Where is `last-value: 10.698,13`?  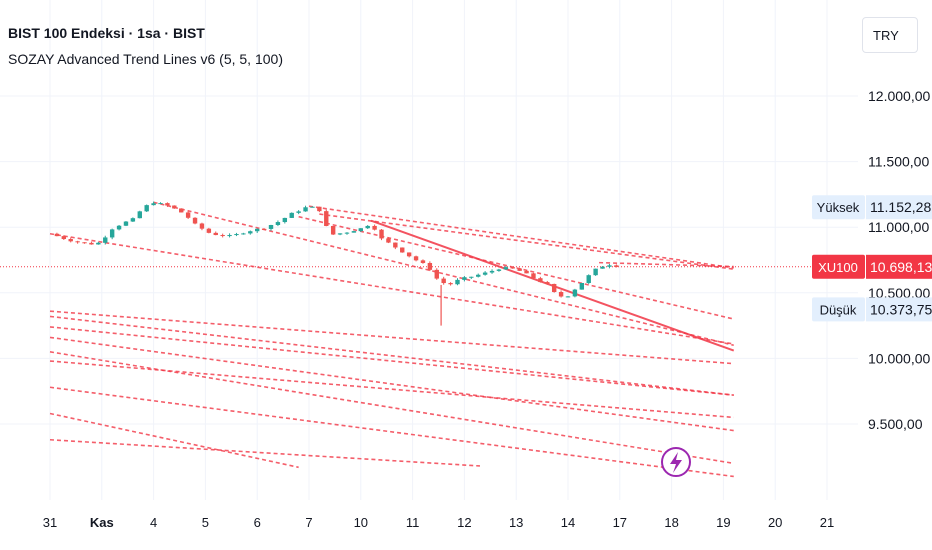 last-value: 10.698,13 is located at coordinates (901, 267).